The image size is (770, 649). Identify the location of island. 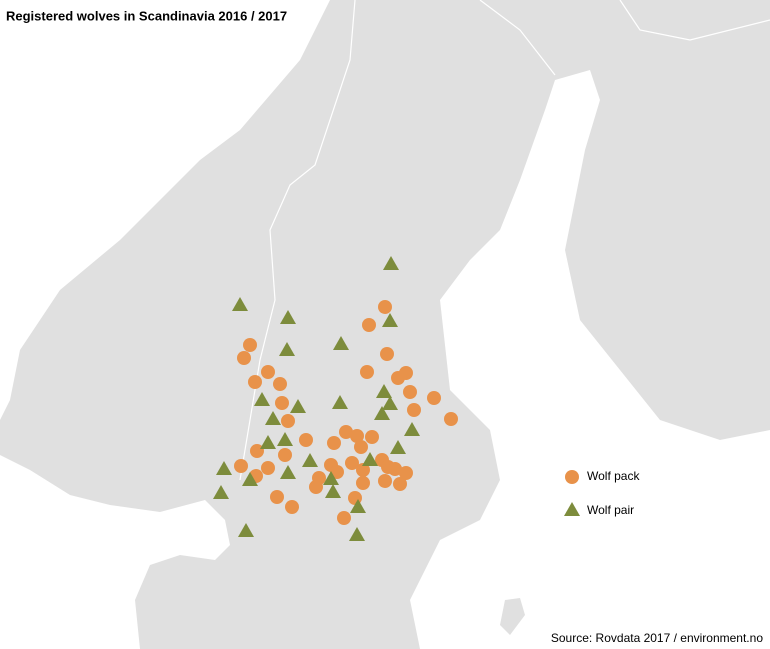
(512, 616).